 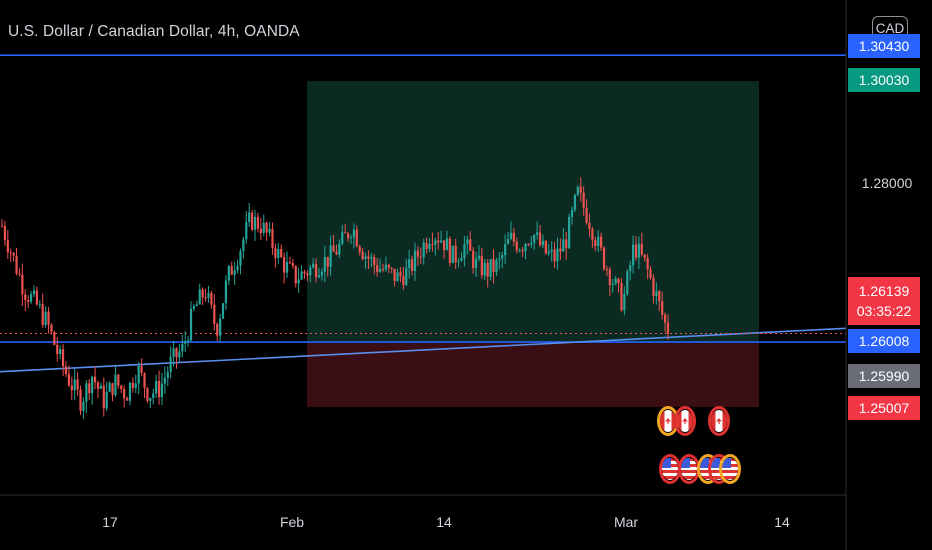 I want to click on us-flag-icon, so click(x=730, y=469).